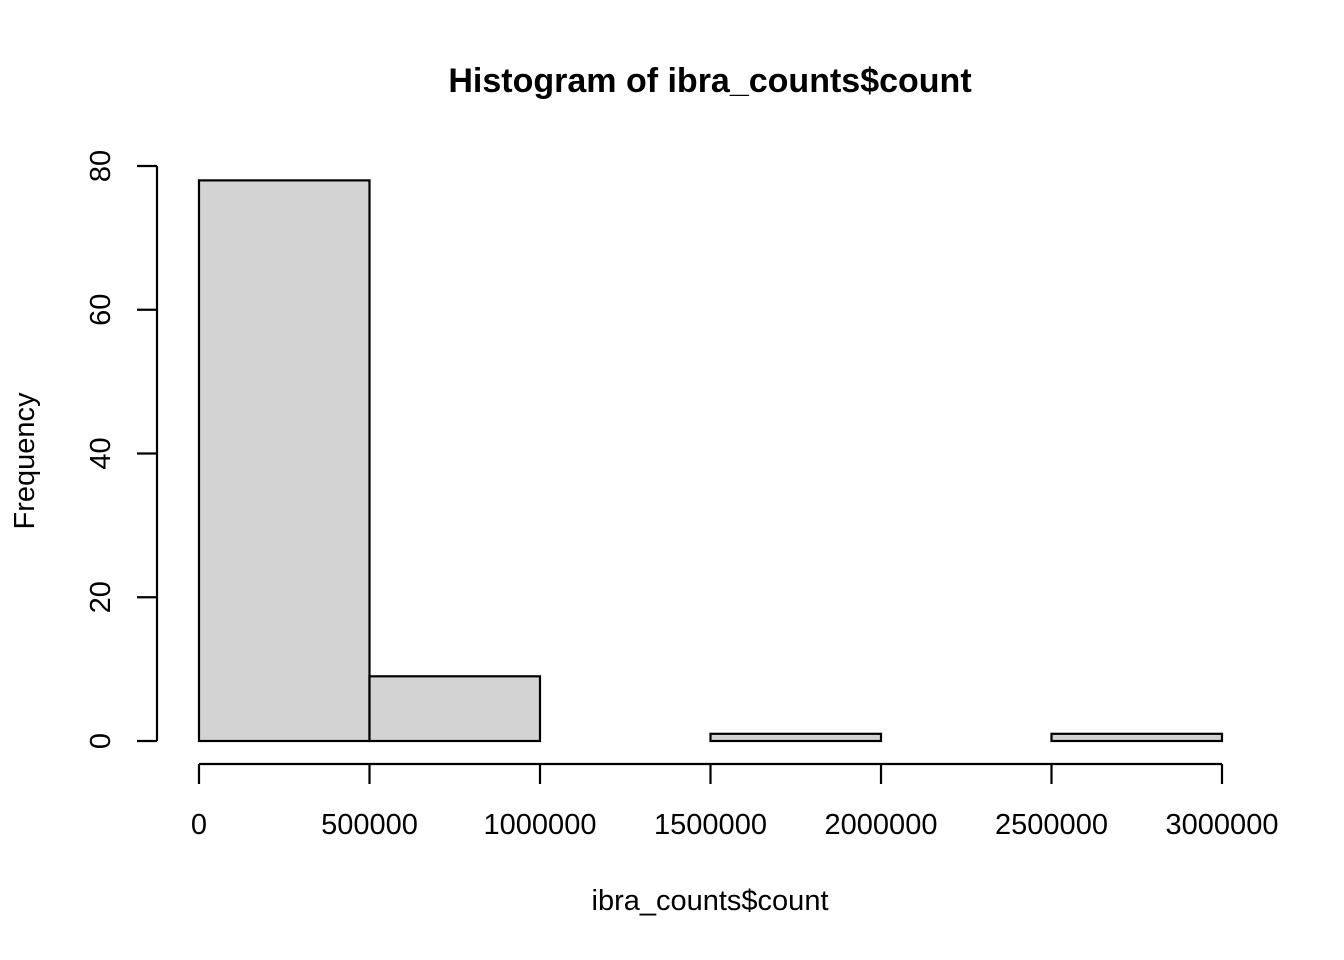 This screenshot has width=1344, height=960. What do you see at coordinates (881, 825) in the screenshot?
I see `x-tick-label-4: 2000000` at bounding box center [881, 825].